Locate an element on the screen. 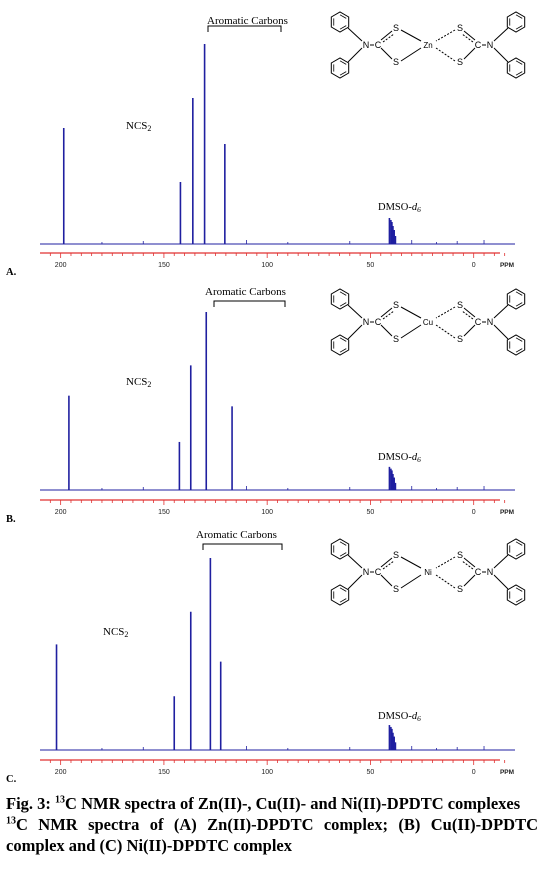 This screenshot has width=547, height=893. panel-label: A. is located at coordinates (11, 272).